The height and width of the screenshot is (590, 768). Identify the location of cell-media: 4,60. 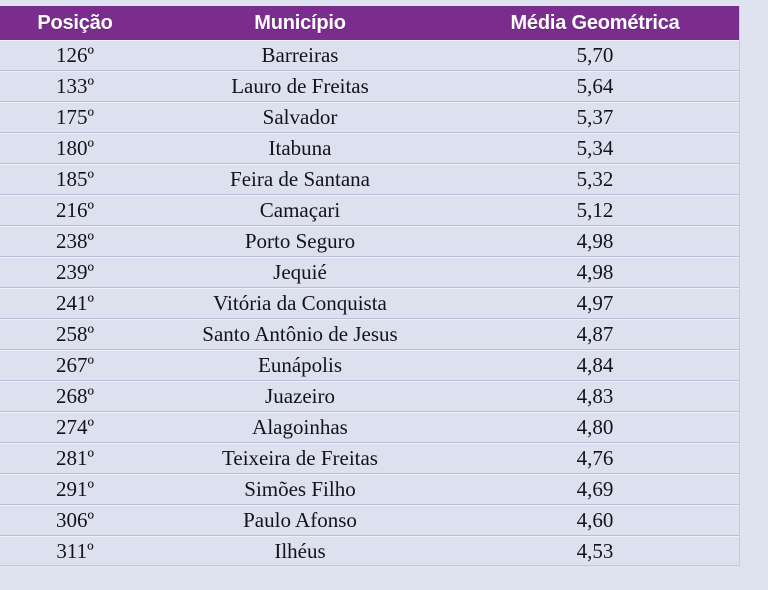
(595, 520).